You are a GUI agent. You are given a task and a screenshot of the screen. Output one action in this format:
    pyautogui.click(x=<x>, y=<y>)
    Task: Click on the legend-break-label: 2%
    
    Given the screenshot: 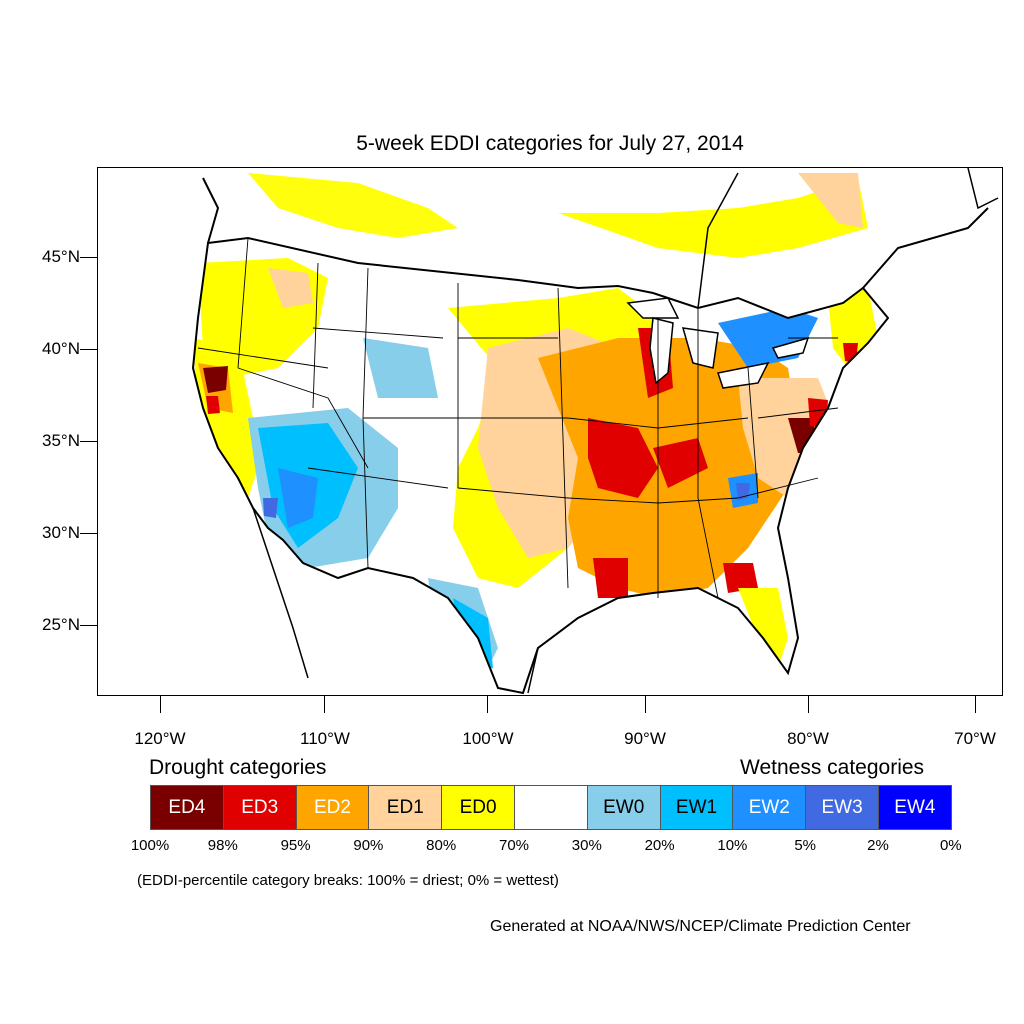 What is the action you would take?
    pyautogui.click(x=878, y=845)
    